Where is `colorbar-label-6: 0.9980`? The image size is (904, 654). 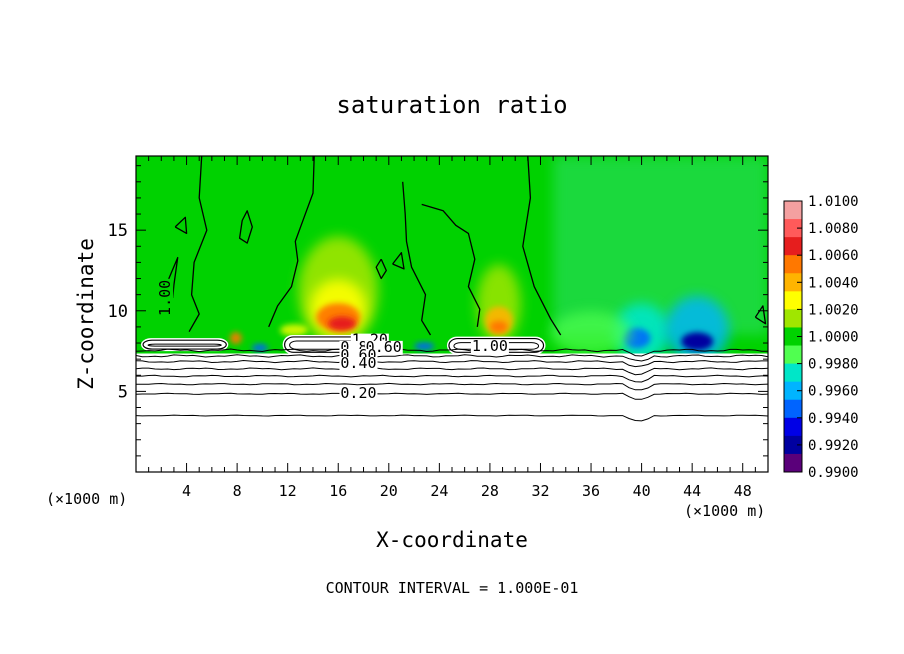 colorbar-label-6: 0.9980 is located at coordinates (833, 365).